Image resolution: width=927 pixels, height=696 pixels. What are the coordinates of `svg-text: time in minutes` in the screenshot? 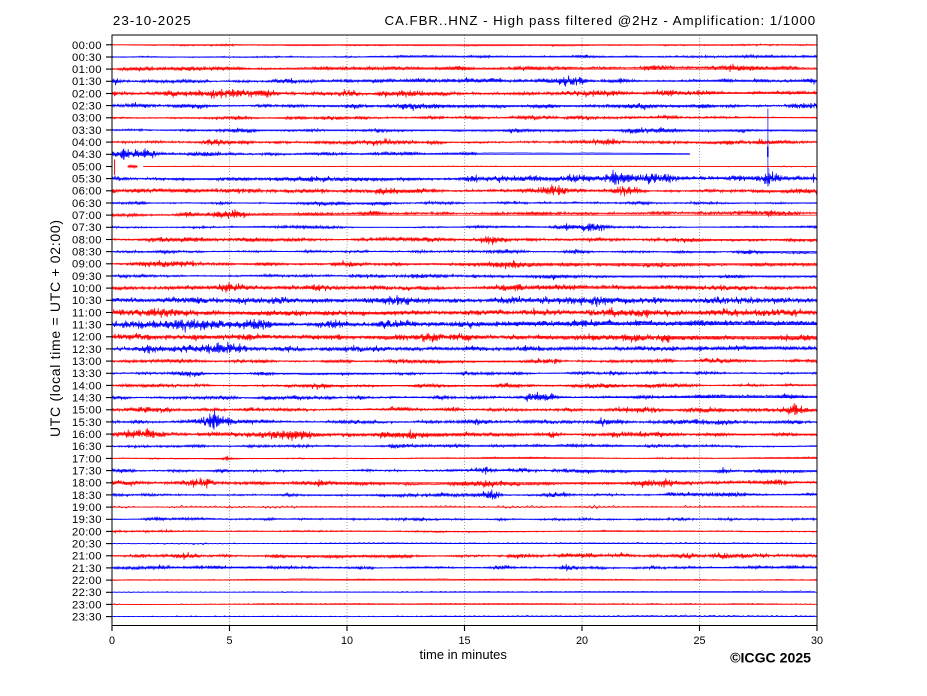 It's located at (463, 654).